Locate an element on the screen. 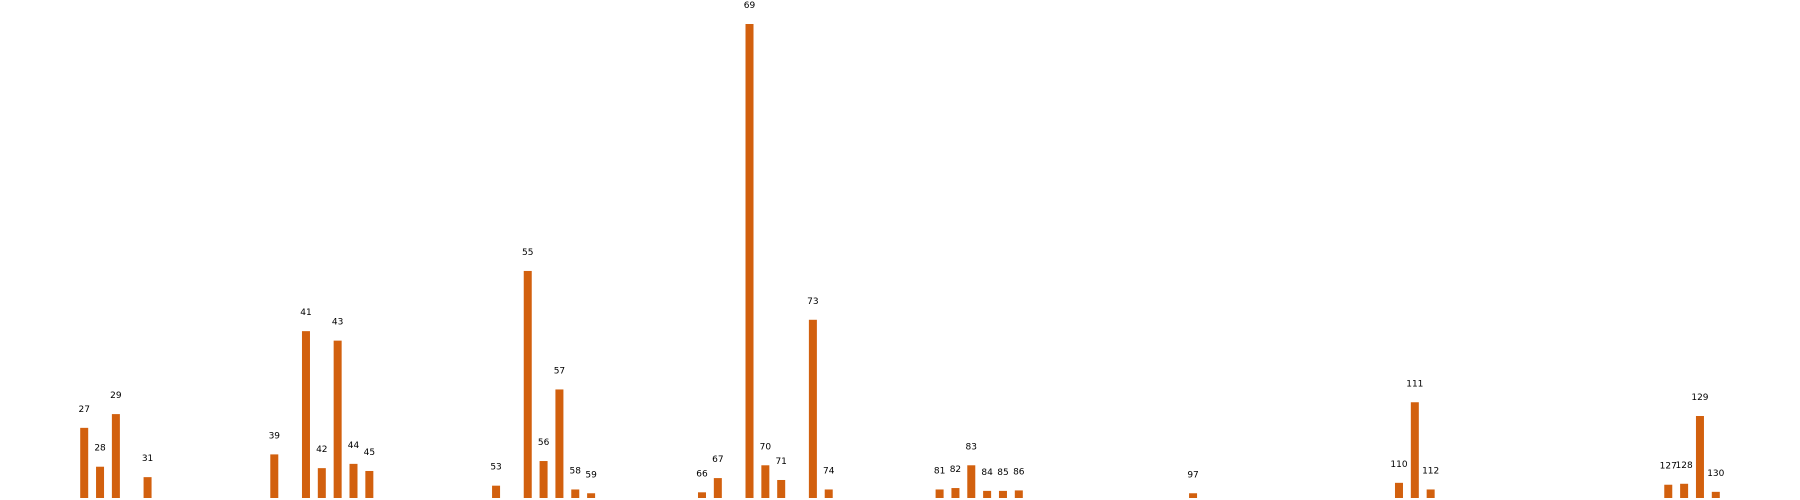  bar-label-82: 82 is located at coordinates (955, 470).